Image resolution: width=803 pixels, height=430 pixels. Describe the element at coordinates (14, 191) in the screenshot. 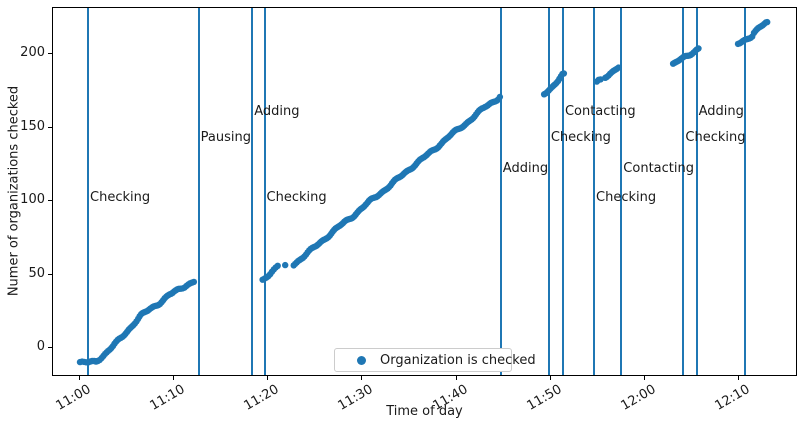

I see `y-axis-label: Numer of organizations checked` at that location.